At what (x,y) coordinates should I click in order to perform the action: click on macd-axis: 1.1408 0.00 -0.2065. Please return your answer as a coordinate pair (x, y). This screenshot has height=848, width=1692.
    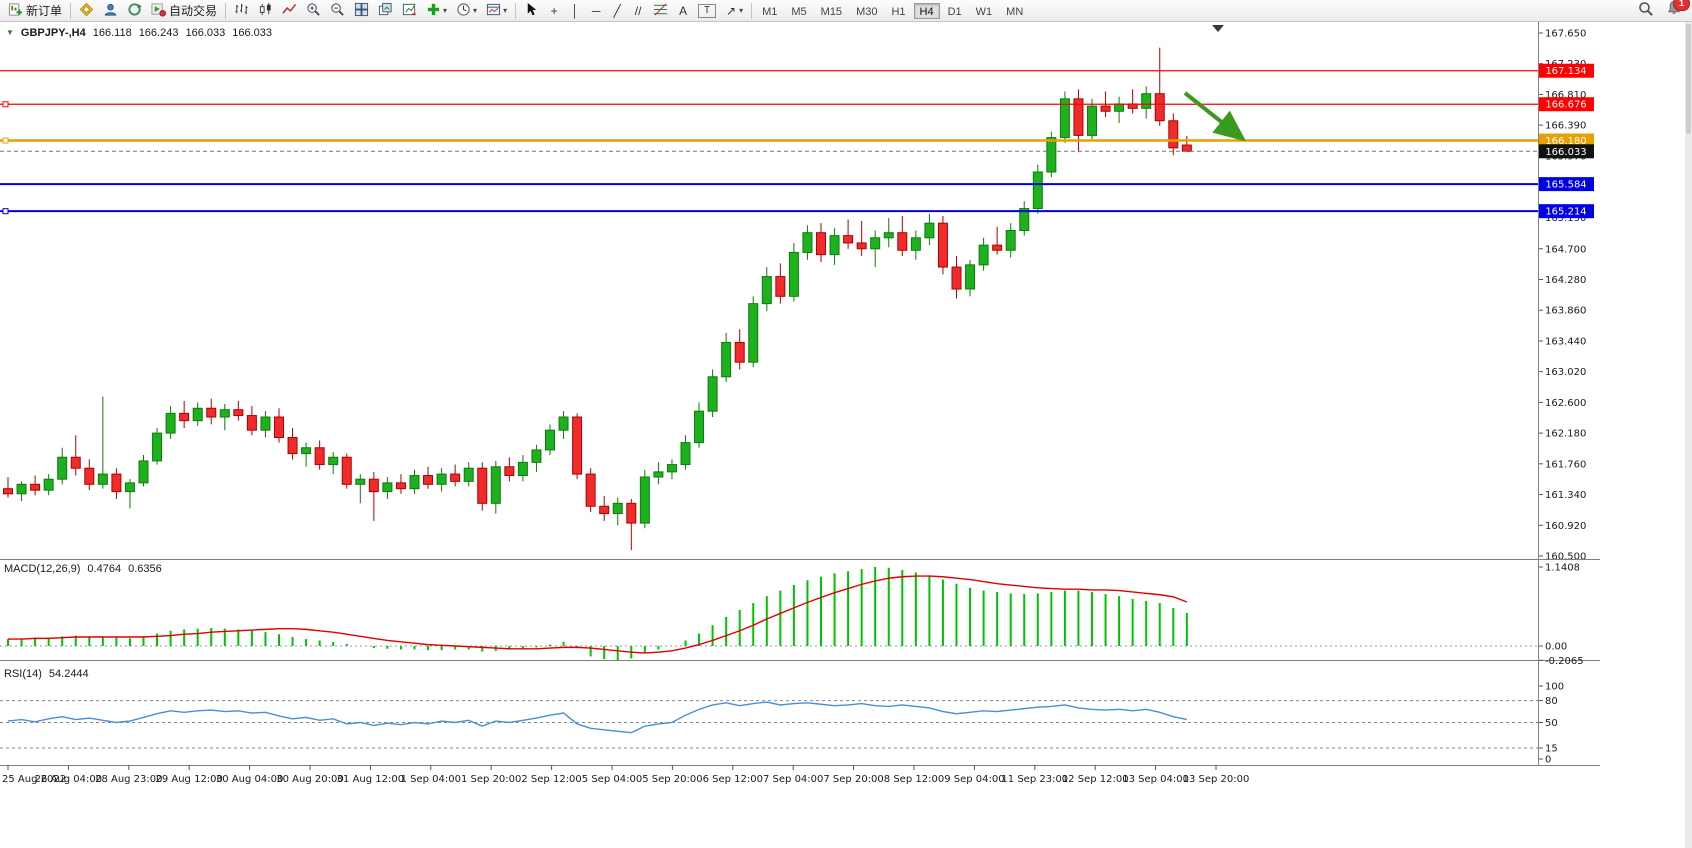
    Looking at the image, I should click on (1561, 614).